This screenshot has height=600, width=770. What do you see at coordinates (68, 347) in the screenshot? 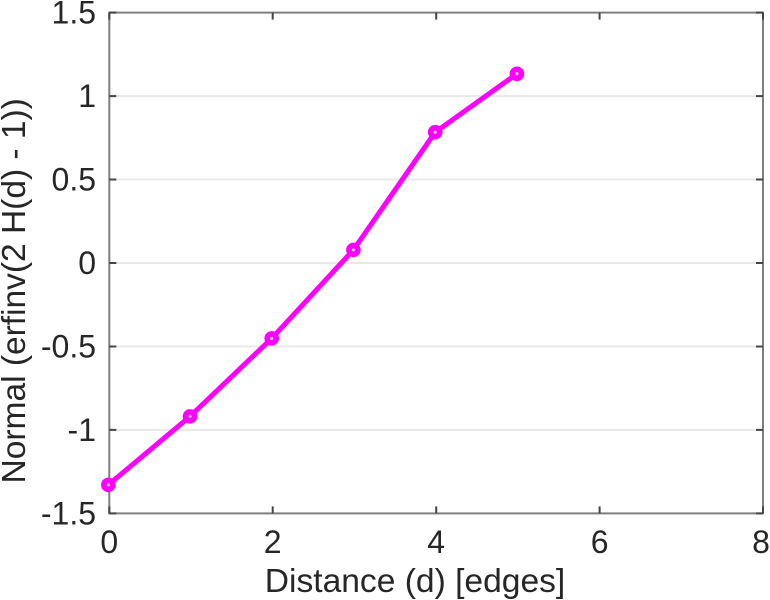
I see `svg-text: -0.5` at bounding box center [68, 347].